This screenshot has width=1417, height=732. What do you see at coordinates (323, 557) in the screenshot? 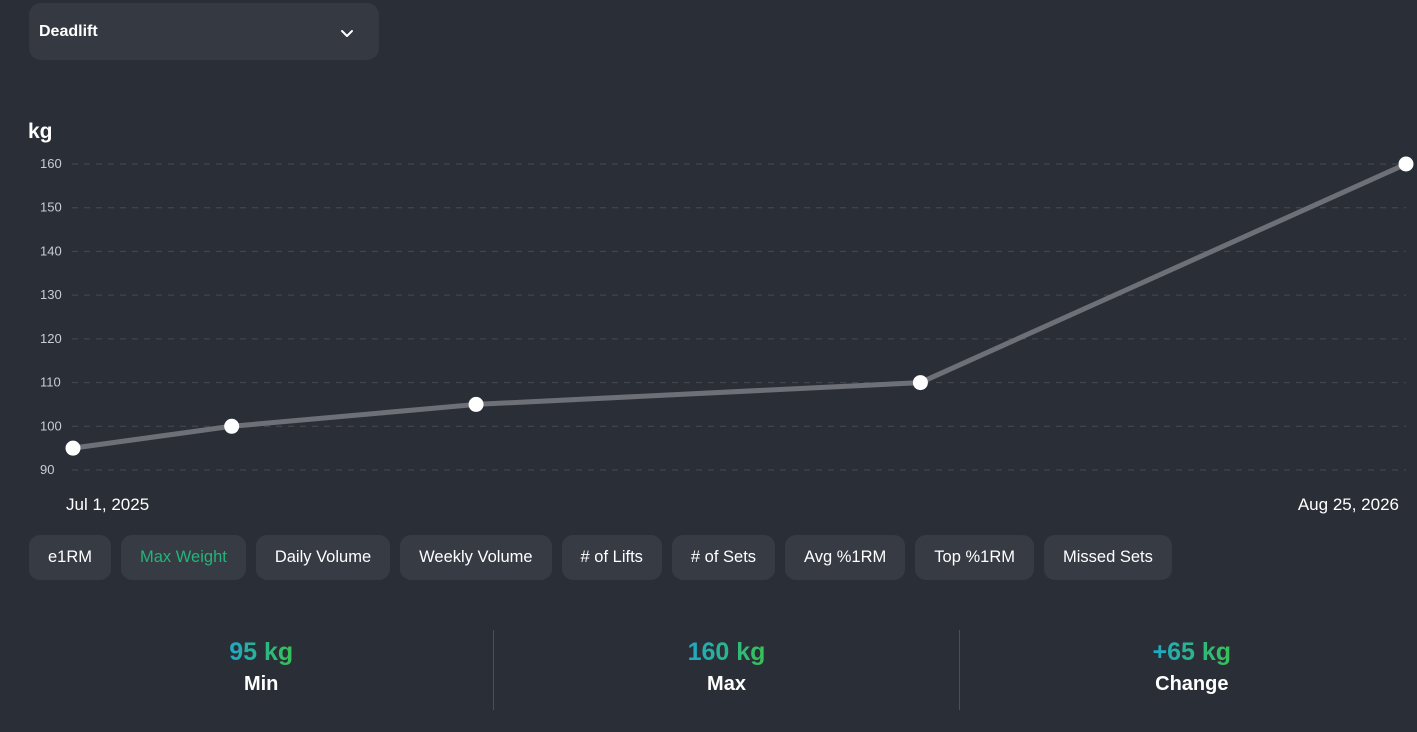
I see `tab-daily-volume: Daily Volume` at bounding box center [323, 557].